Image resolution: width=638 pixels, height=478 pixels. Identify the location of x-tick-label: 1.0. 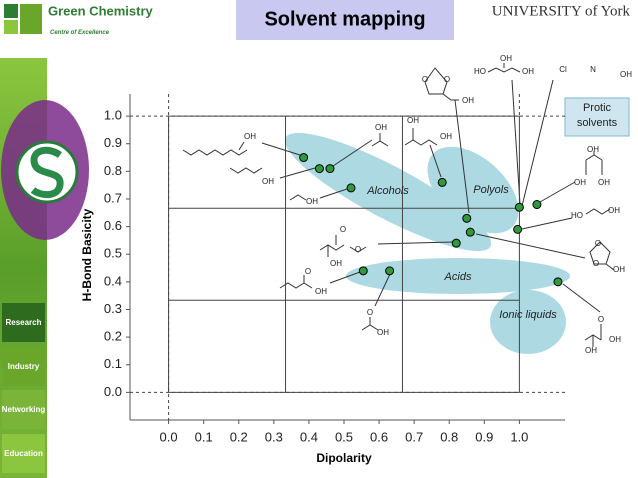
(519, 436).